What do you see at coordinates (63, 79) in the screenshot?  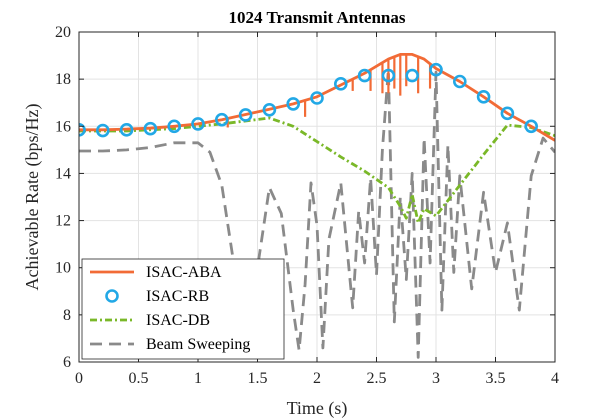 I see `y-tick-label: 18` at bounding box center [63, 79].